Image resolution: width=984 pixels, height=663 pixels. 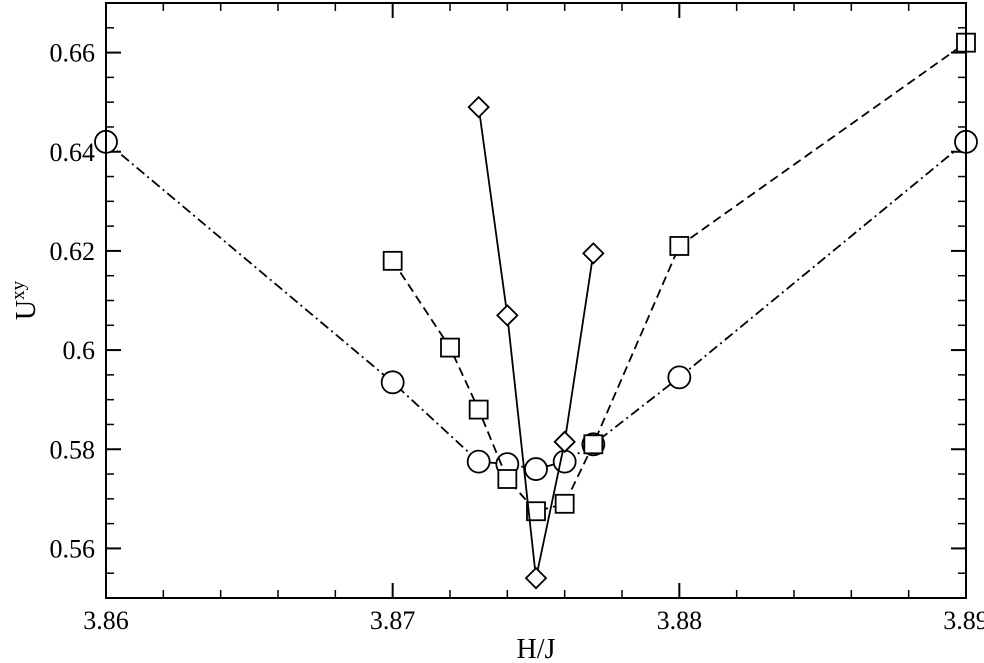 I want to click on x-axis-title: H/J, so click(x=536, y=648).